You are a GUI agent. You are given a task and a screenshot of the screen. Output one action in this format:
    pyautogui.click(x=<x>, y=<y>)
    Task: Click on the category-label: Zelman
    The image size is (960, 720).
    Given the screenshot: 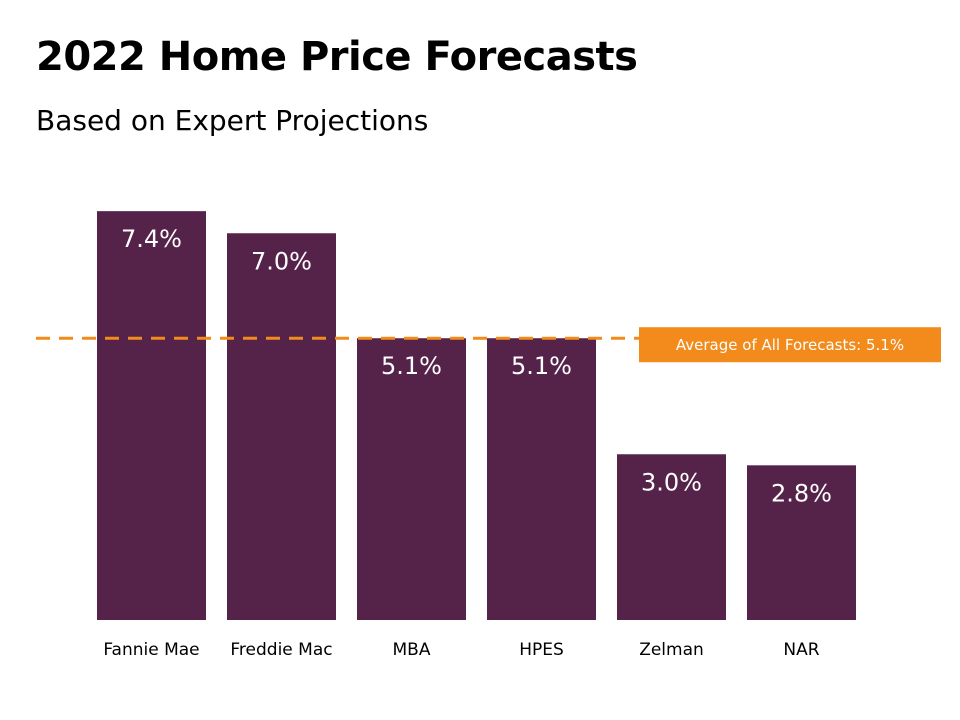 What is the action you would take?
    pyautogui.click(x=671, y=650)
    